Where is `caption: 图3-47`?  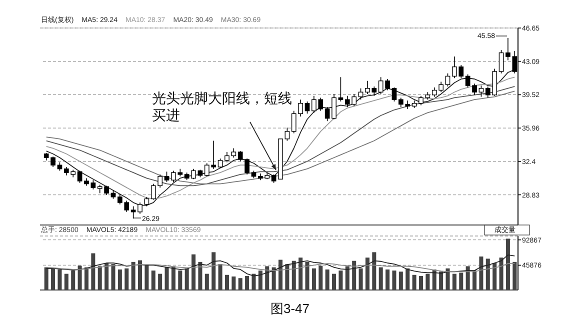 caption: 图3-47 is located at coordinates (290, 308).